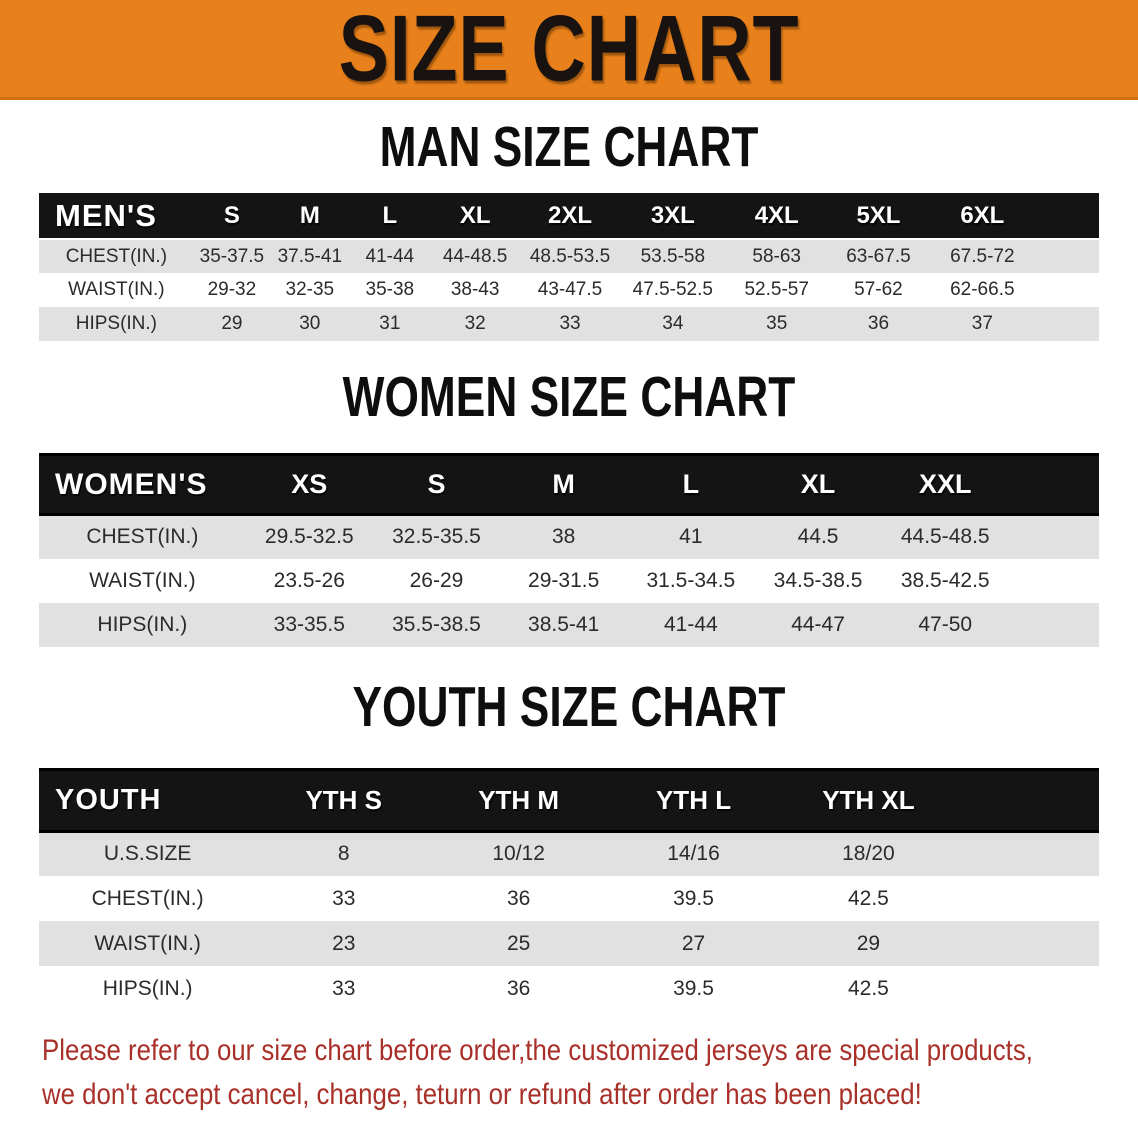 The image size is (1138, 1132). I want to click on column-header: L, so click(390, 216).